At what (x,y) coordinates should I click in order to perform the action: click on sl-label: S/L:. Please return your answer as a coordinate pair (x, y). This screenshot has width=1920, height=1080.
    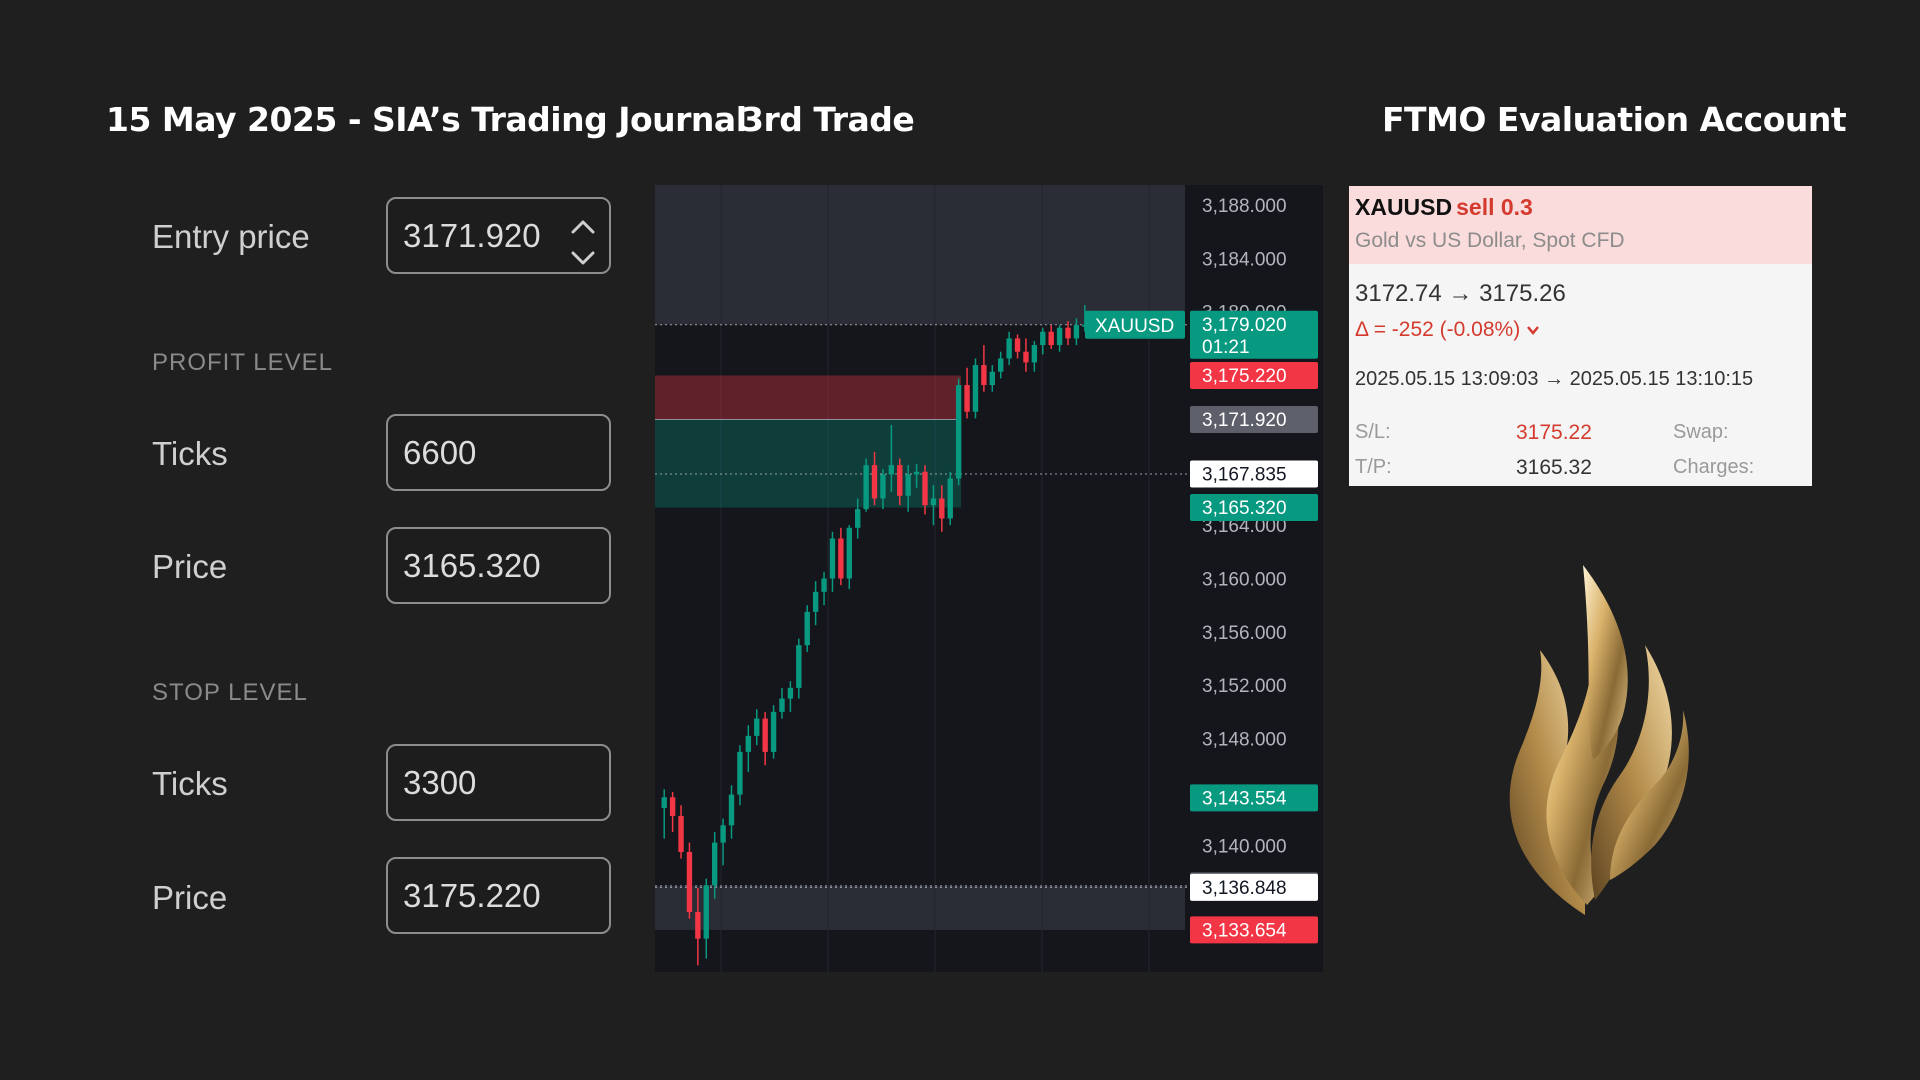
    Looking at the image, I should click on (1373, 432).